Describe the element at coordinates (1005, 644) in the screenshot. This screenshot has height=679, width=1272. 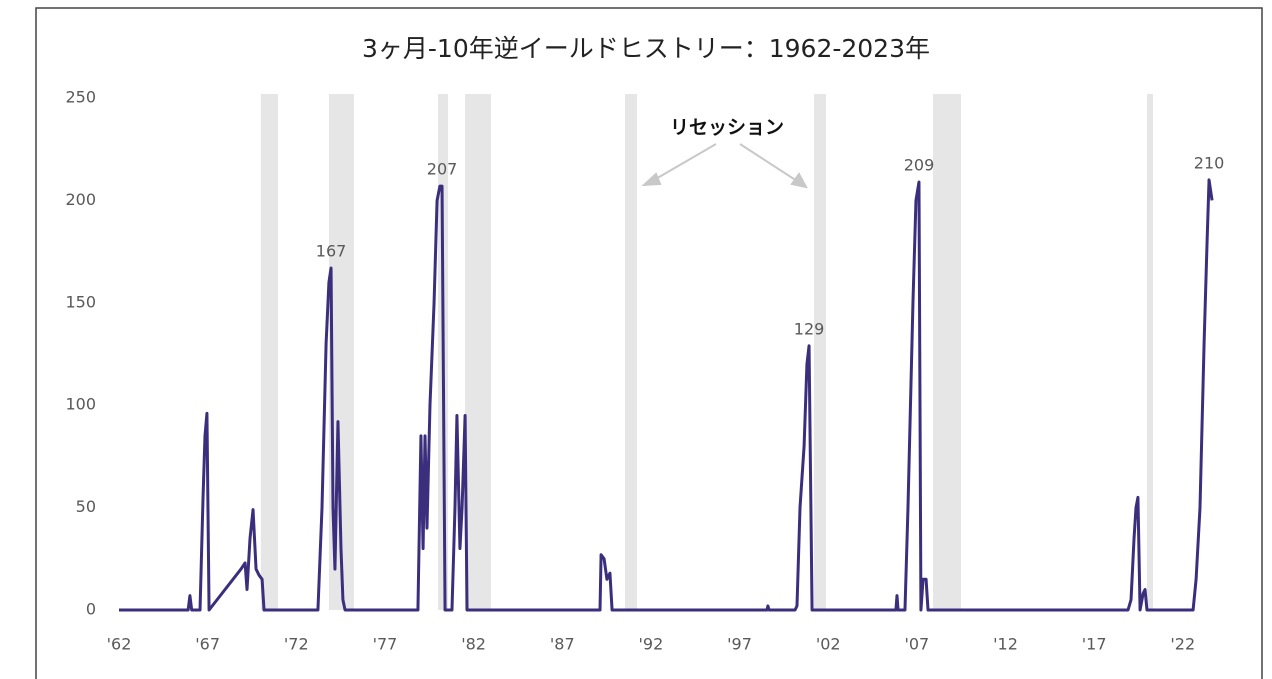
I see `x-tick-label: '12` at that location.